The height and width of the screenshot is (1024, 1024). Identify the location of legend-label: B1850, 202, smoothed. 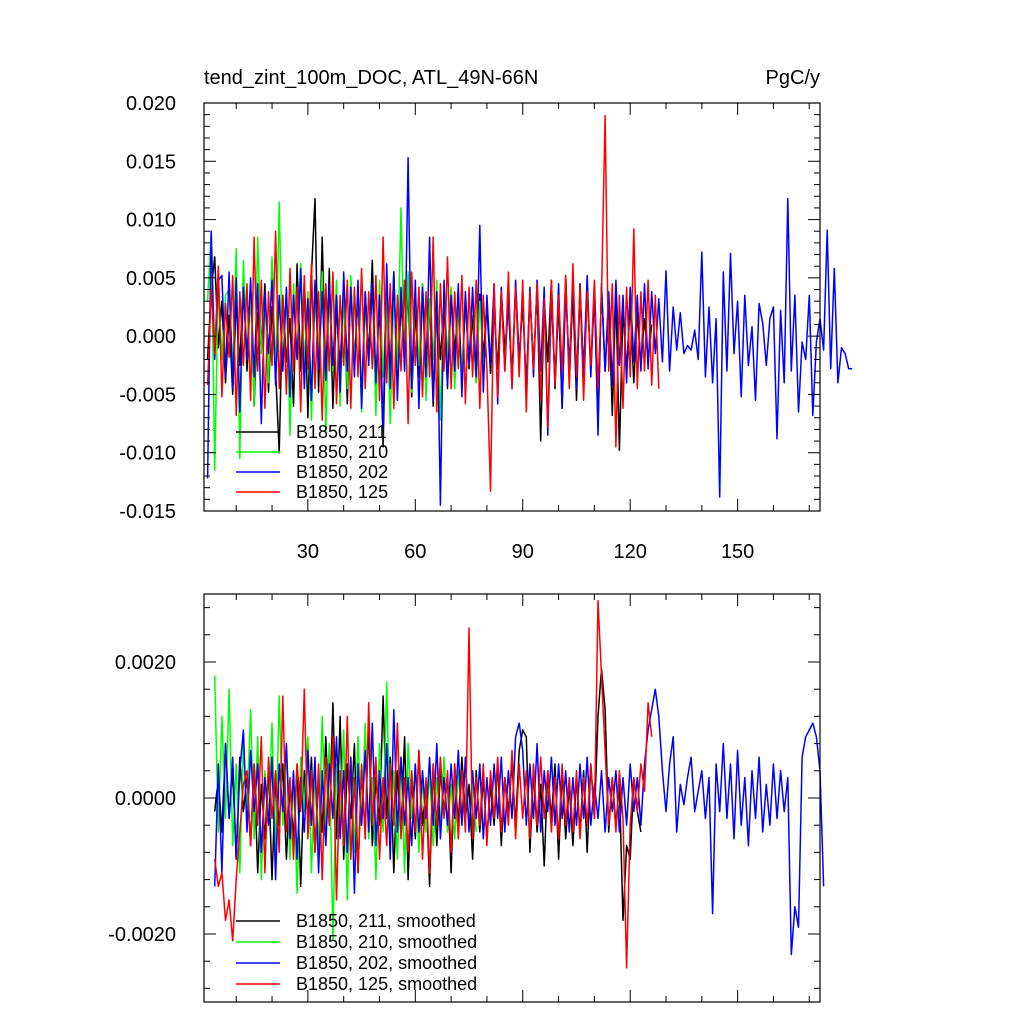
(386, 963).